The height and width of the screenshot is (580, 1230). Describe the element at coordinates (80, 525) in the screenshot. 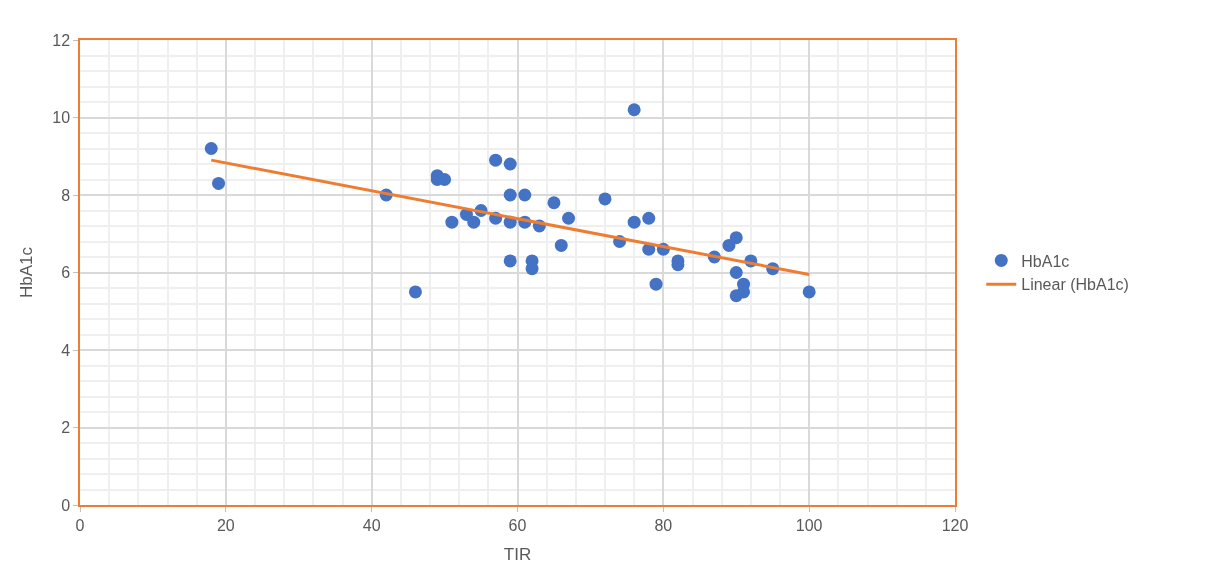

I see `x-tick-label: 0` at that location.